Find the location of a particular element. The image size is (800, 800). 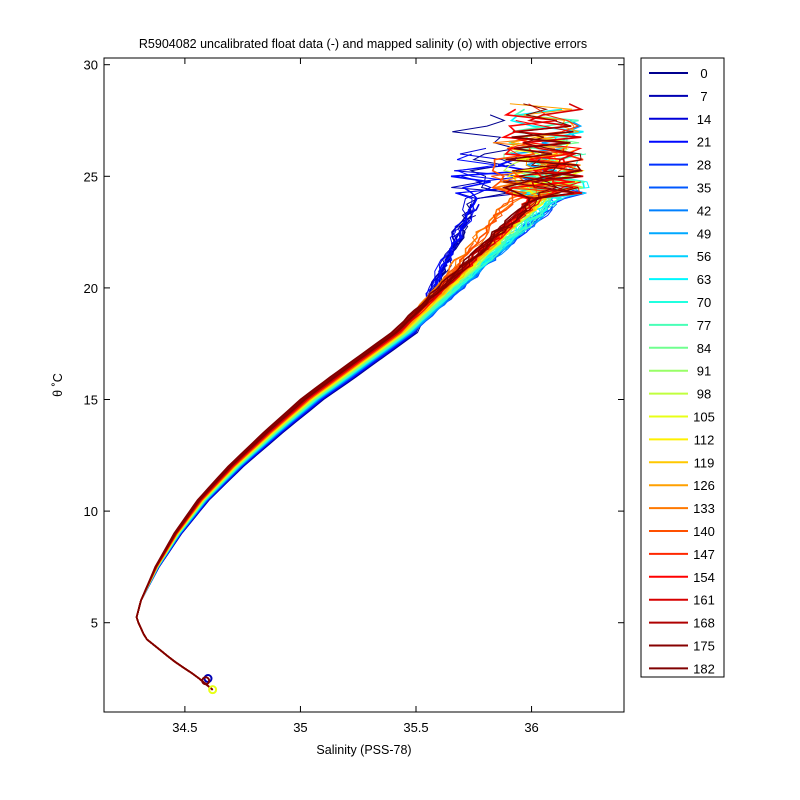

y-axis-label: θ ˚C is located at coordinates (58, 385).